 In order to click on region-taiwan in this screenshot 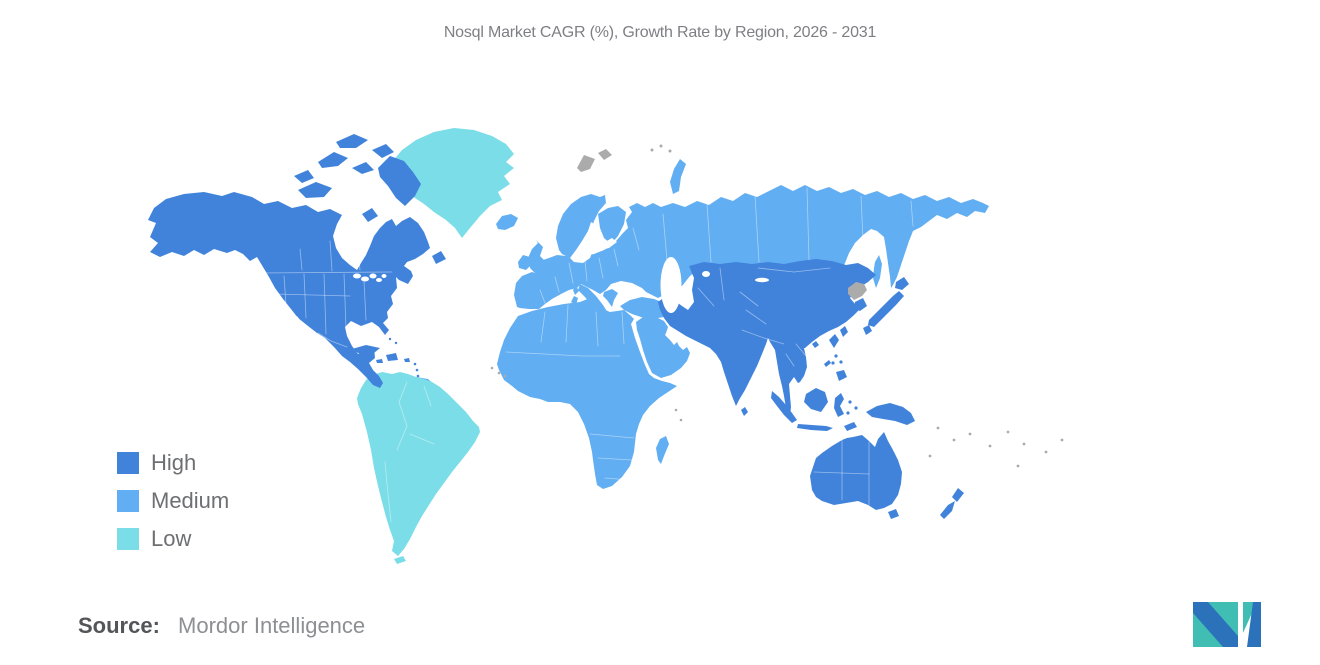, I will do `click(844, 331)`.